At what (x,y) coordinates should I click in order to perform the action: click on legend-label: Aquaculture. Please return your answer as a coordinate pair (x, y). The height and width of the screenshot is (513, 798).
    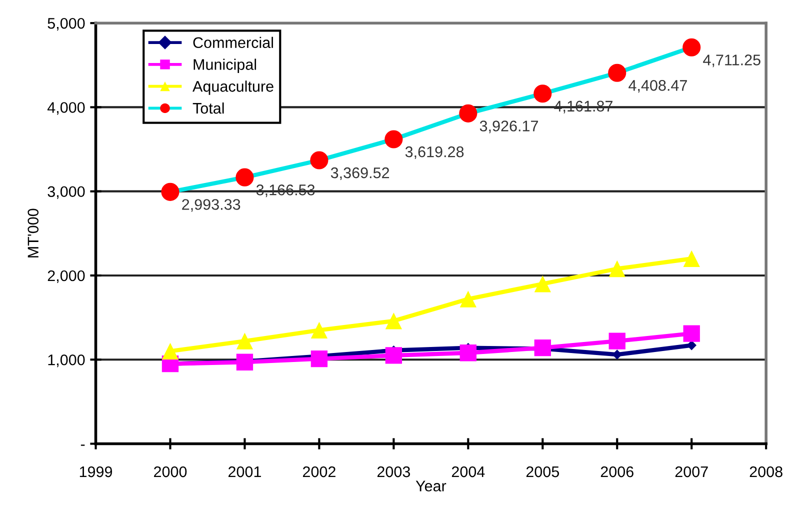
    Looking at the image, I should click on (233, 87).